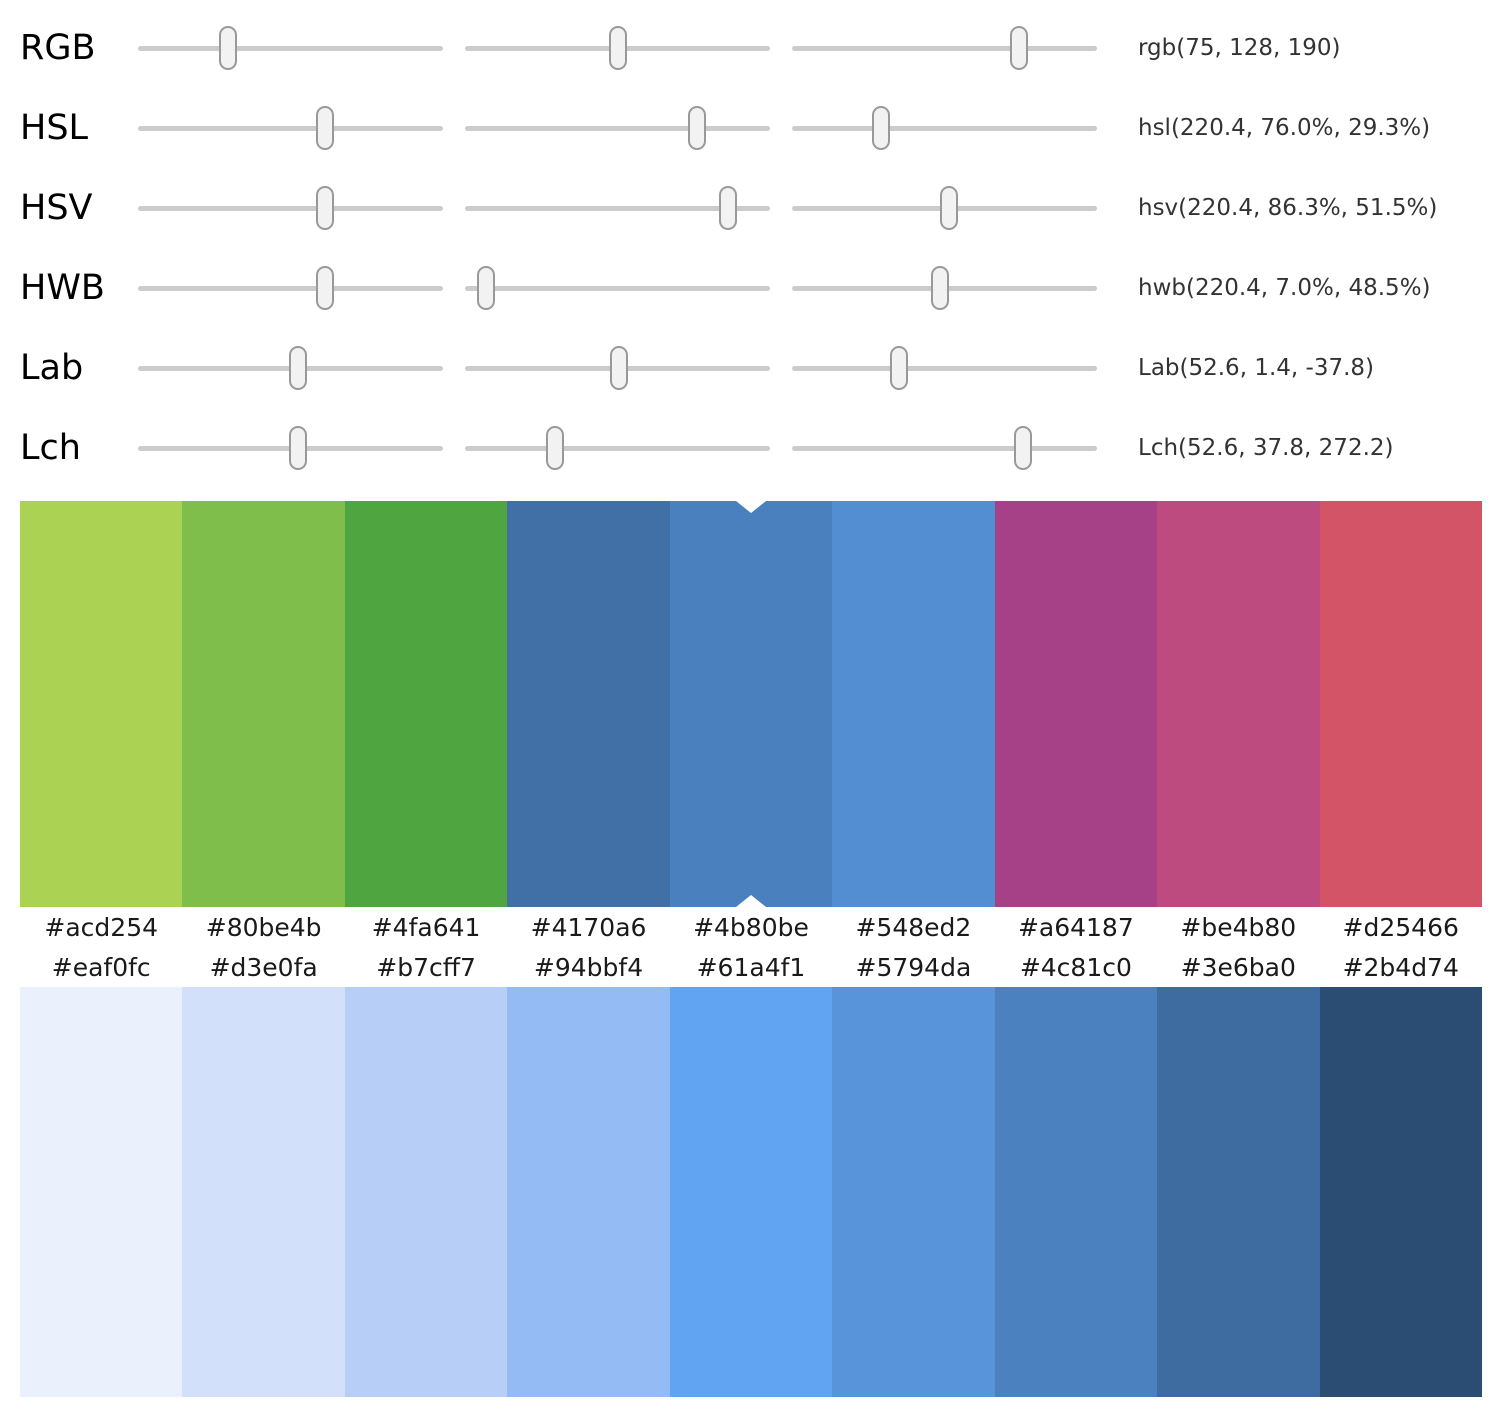 This screenshot has width=1501, height=1415. What do you see at coordinates (1284, 128) in the screenshot?
I see `hsl-value-text: hsl(220.4, 76.0%, 29.3%)` at bounding box center [1284, 128].